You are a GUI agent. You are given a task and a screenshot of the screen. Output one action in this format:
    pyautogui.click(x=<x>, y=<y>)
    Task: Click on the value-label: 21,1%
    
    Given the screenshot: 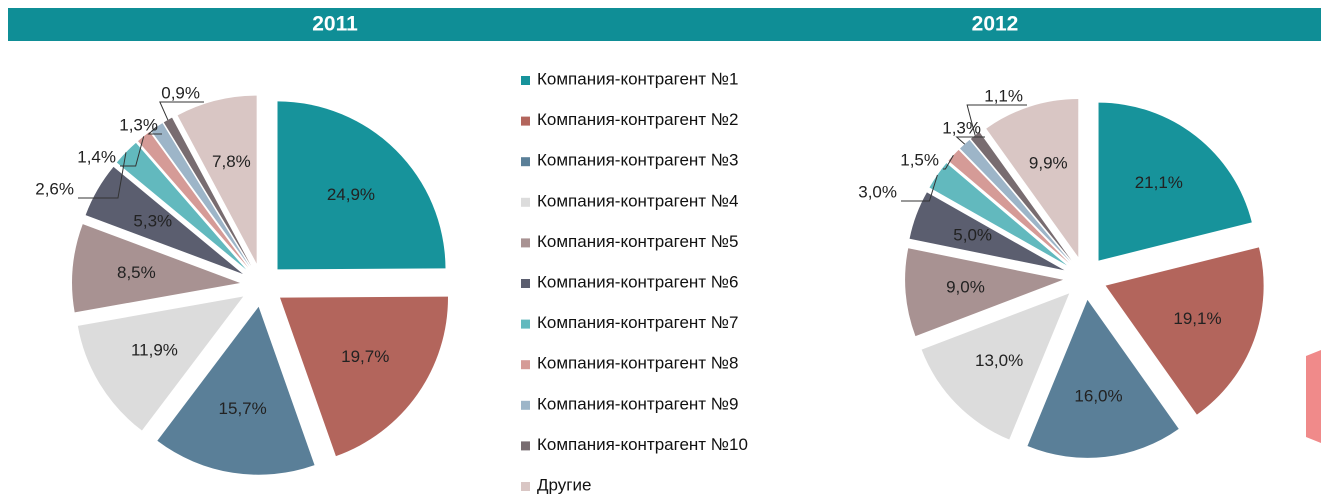 What is the action you would take?
    pyautogui.click(x=1159, y=182)
    